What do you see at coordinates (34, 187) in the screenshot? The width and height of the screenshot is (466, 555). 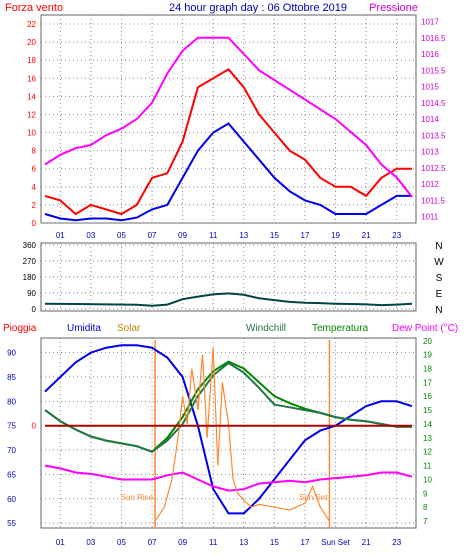 I see `left-tick-label: 4` at bounding box center [34, 187].